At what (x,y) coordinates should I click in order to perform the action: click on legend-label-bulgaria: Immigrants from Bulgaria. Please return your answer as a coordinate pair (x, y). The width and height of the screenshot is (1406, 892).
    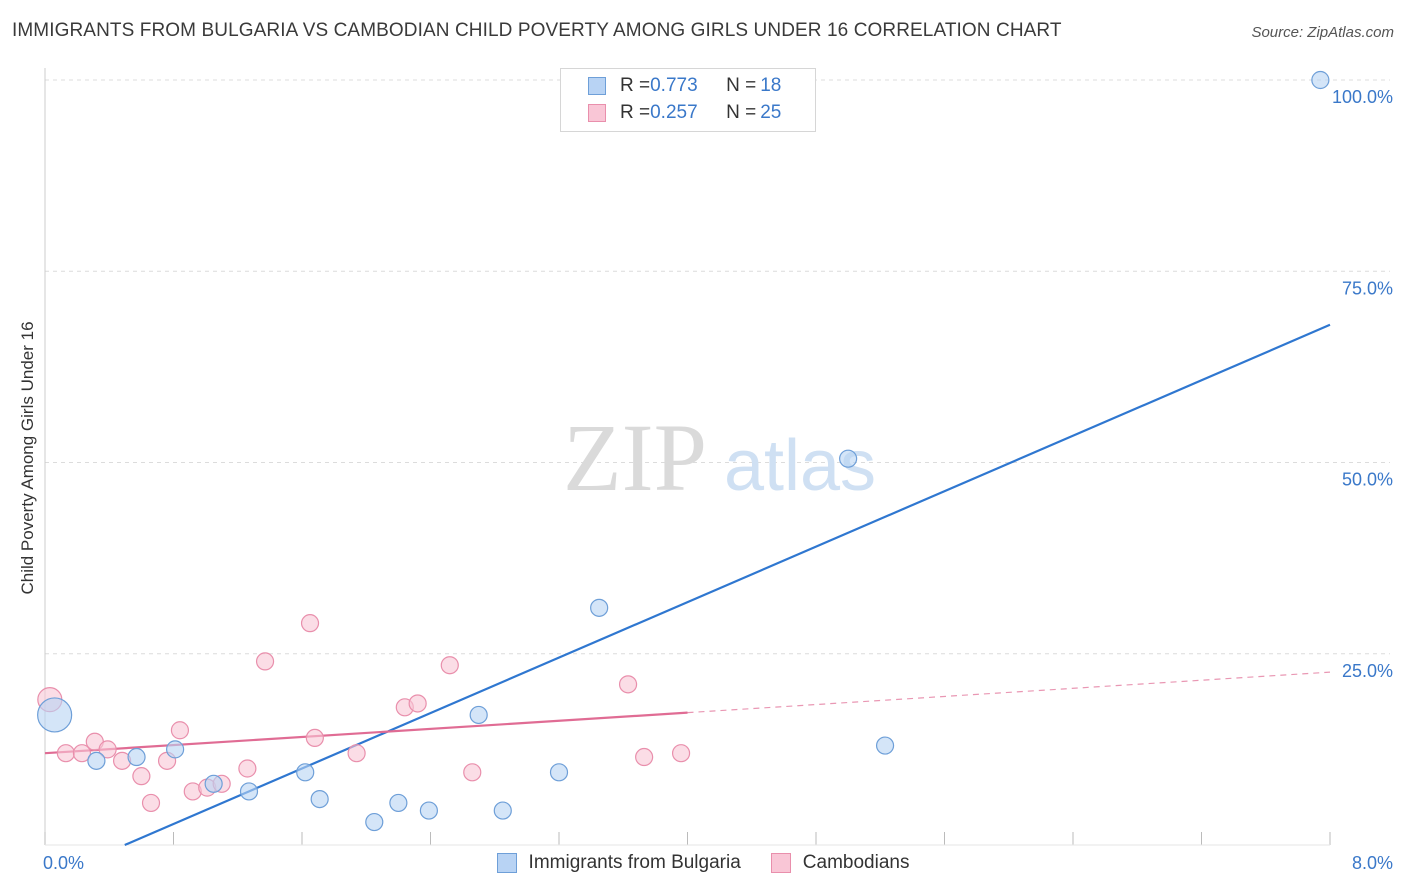
    Looking at the image, I should click on (634, 862).